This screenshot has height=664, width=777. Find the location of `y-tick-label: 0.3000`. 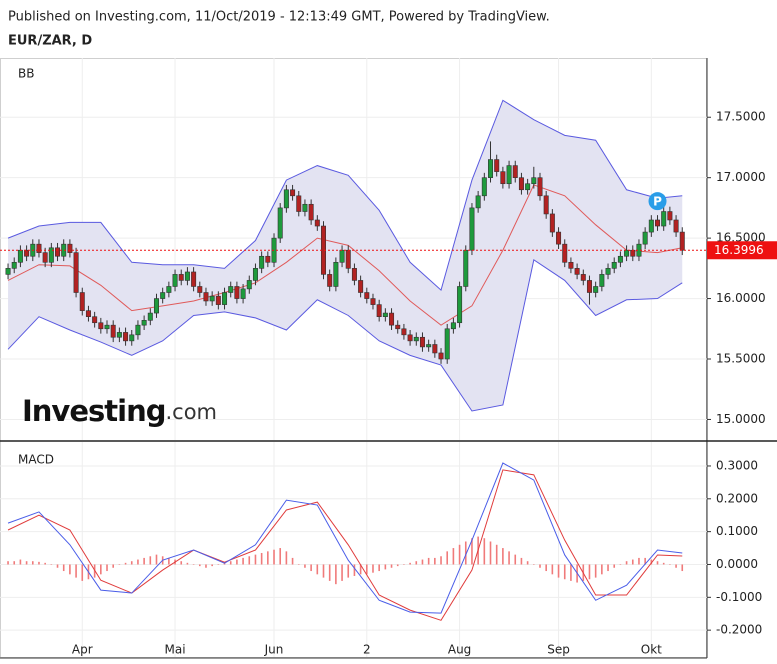

y-tick-label: 0.3000 is located at coordinates (737, 465).